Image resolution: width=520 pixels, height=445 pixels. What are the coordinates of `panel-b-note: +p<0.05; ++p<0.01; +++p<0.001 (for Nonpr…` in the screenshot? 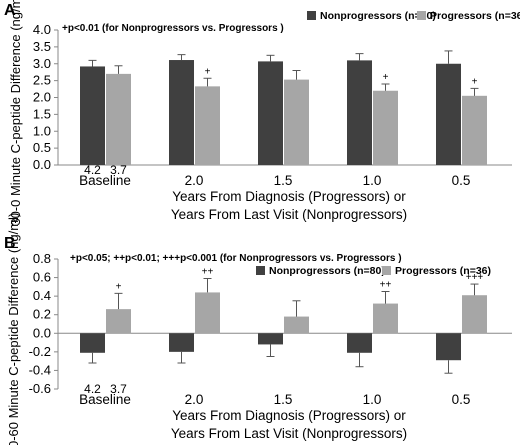 It's located at (236, 258).